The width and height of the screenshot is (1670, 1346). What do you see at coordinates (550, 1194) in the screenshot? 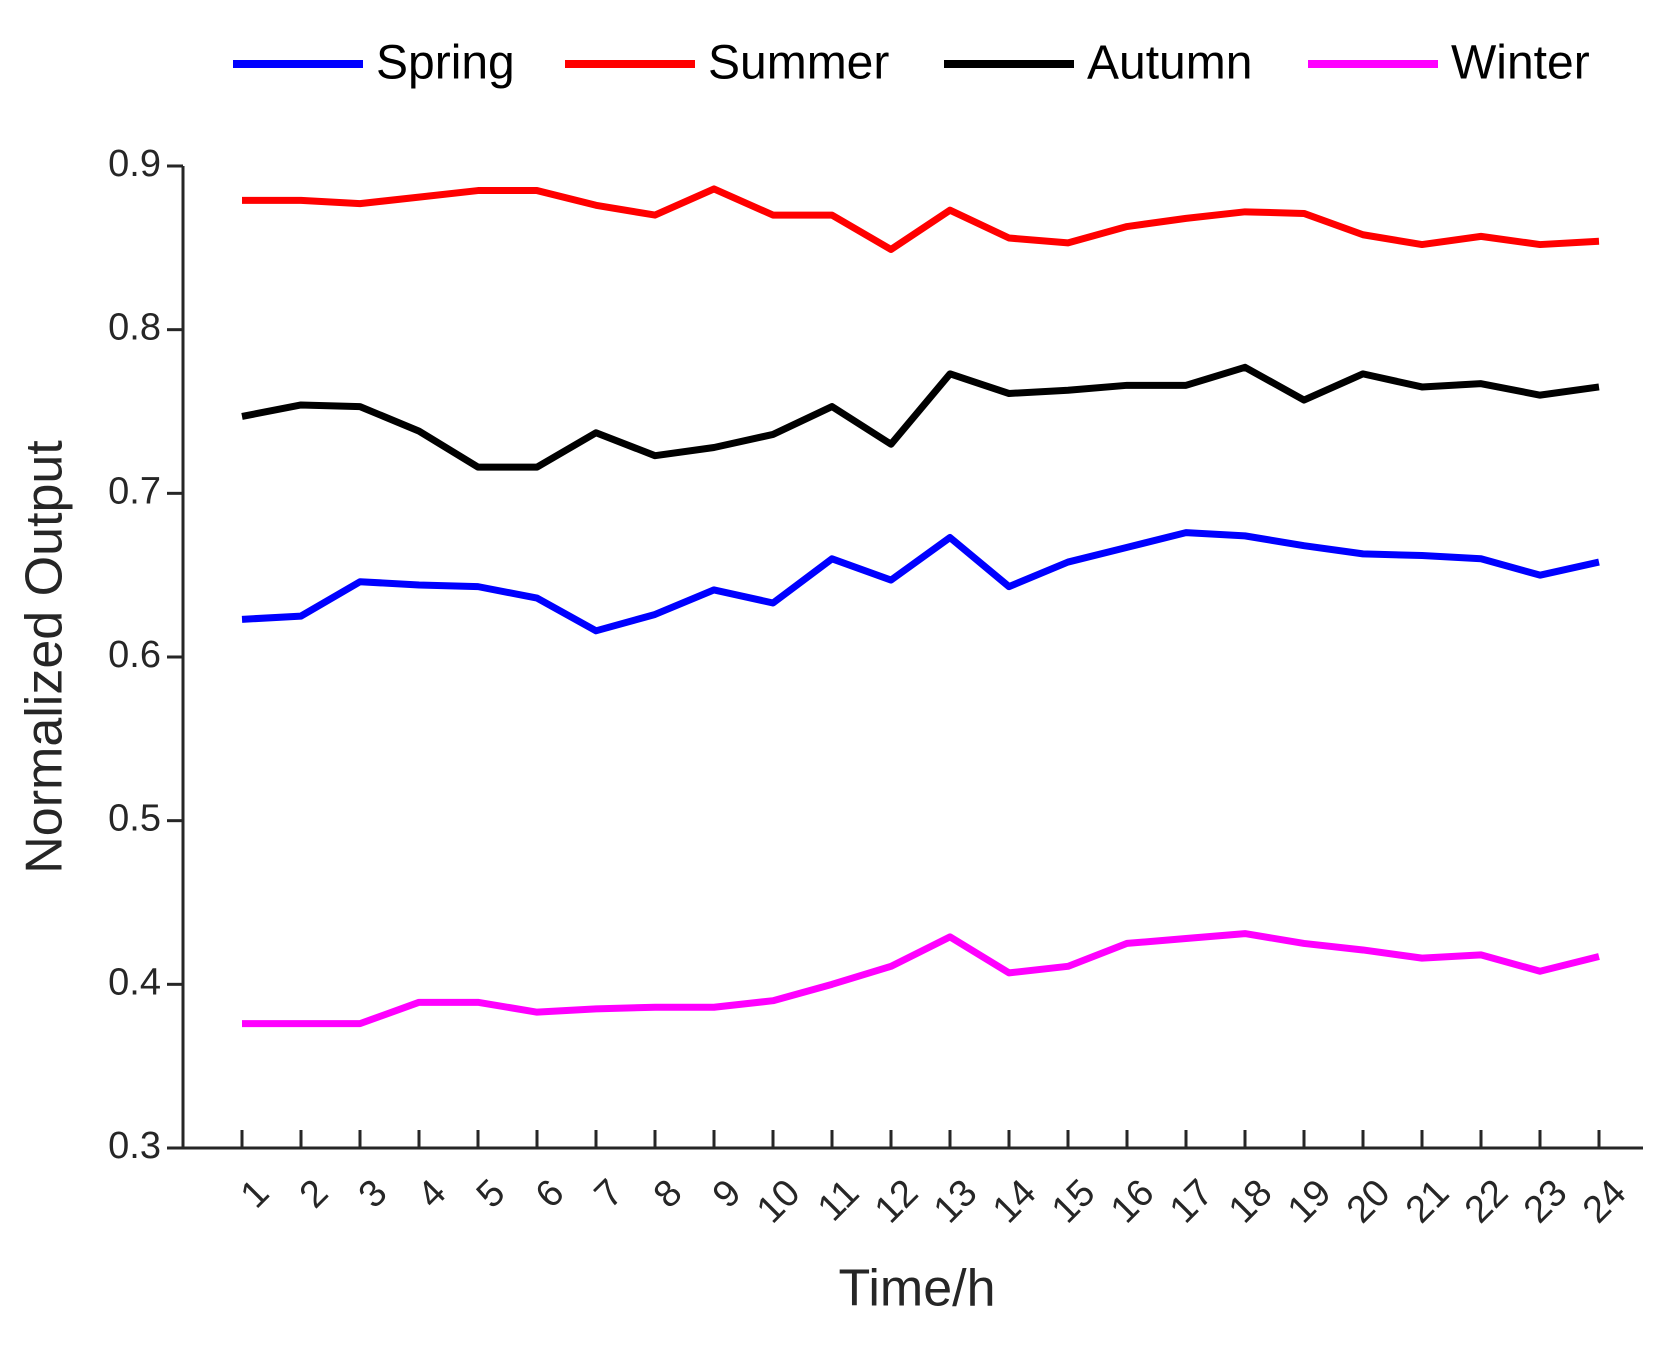
I see `x-tick-label: 6` at bounding box center [550, 1194].